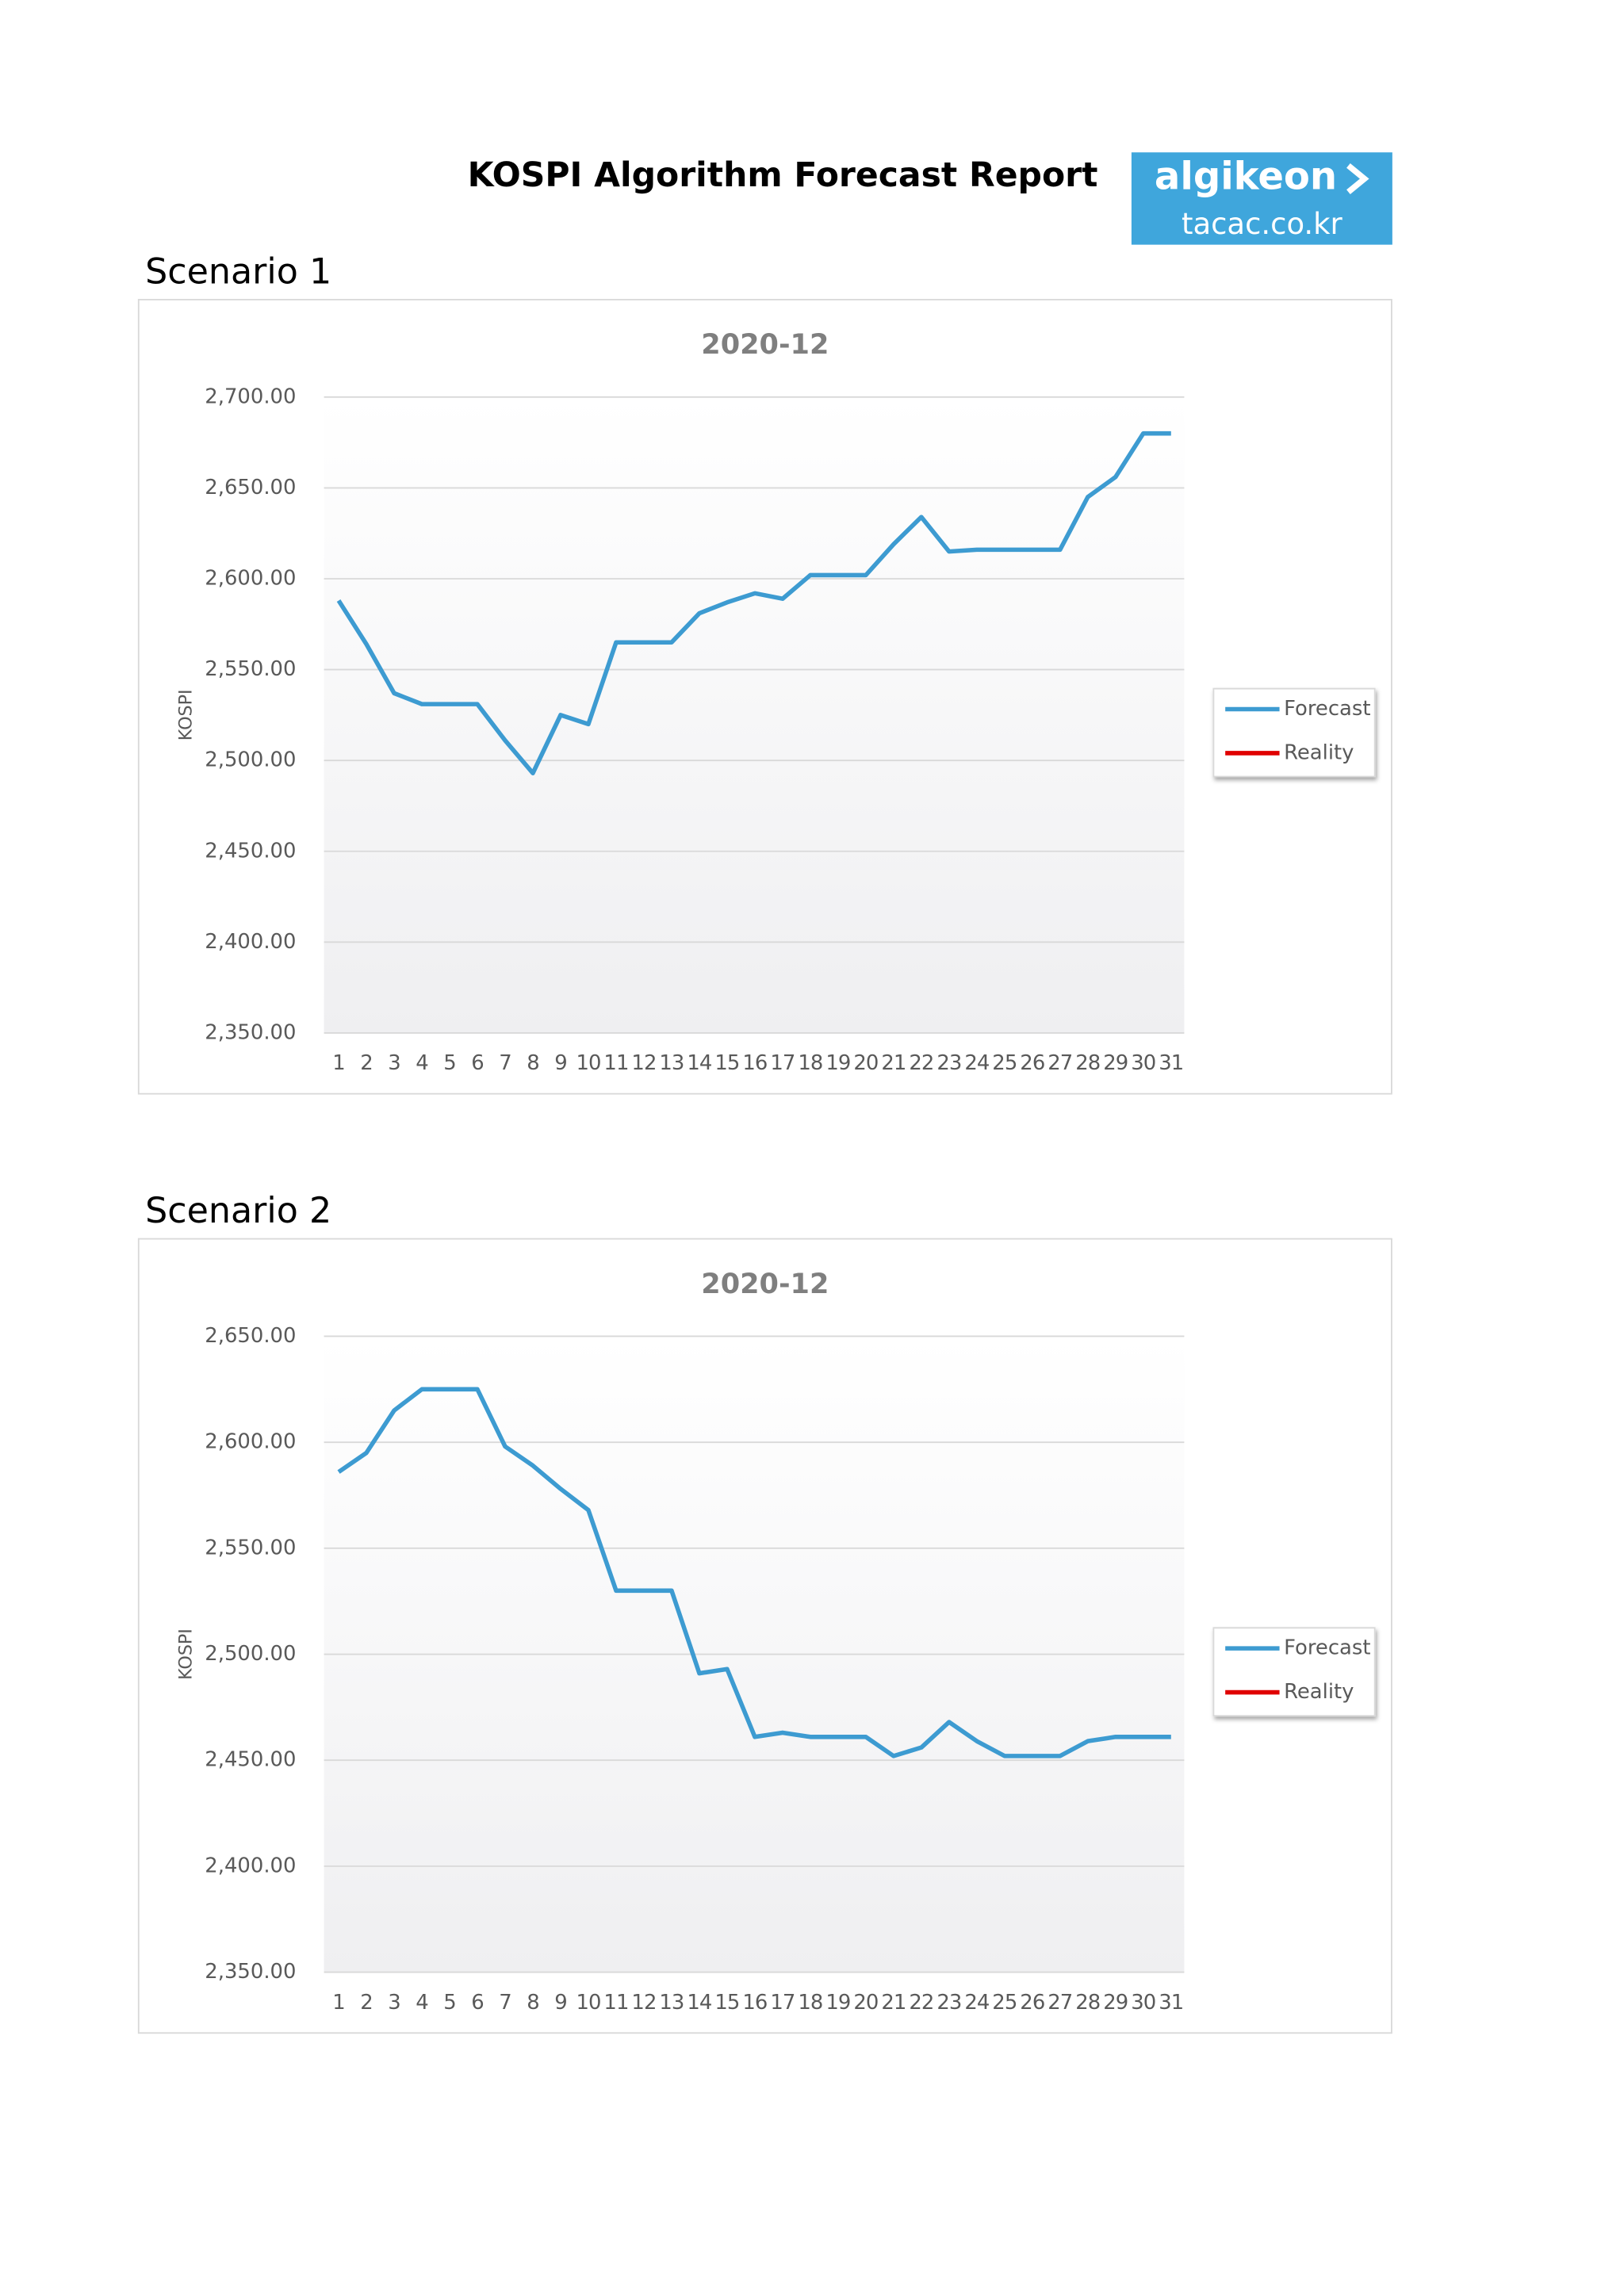 The width and height of the screenshot is (1624, 2296). Describe the element at coordinates (1262, 224) in the screenshot. I see `logo-site: tacac.co.kr` at that location.